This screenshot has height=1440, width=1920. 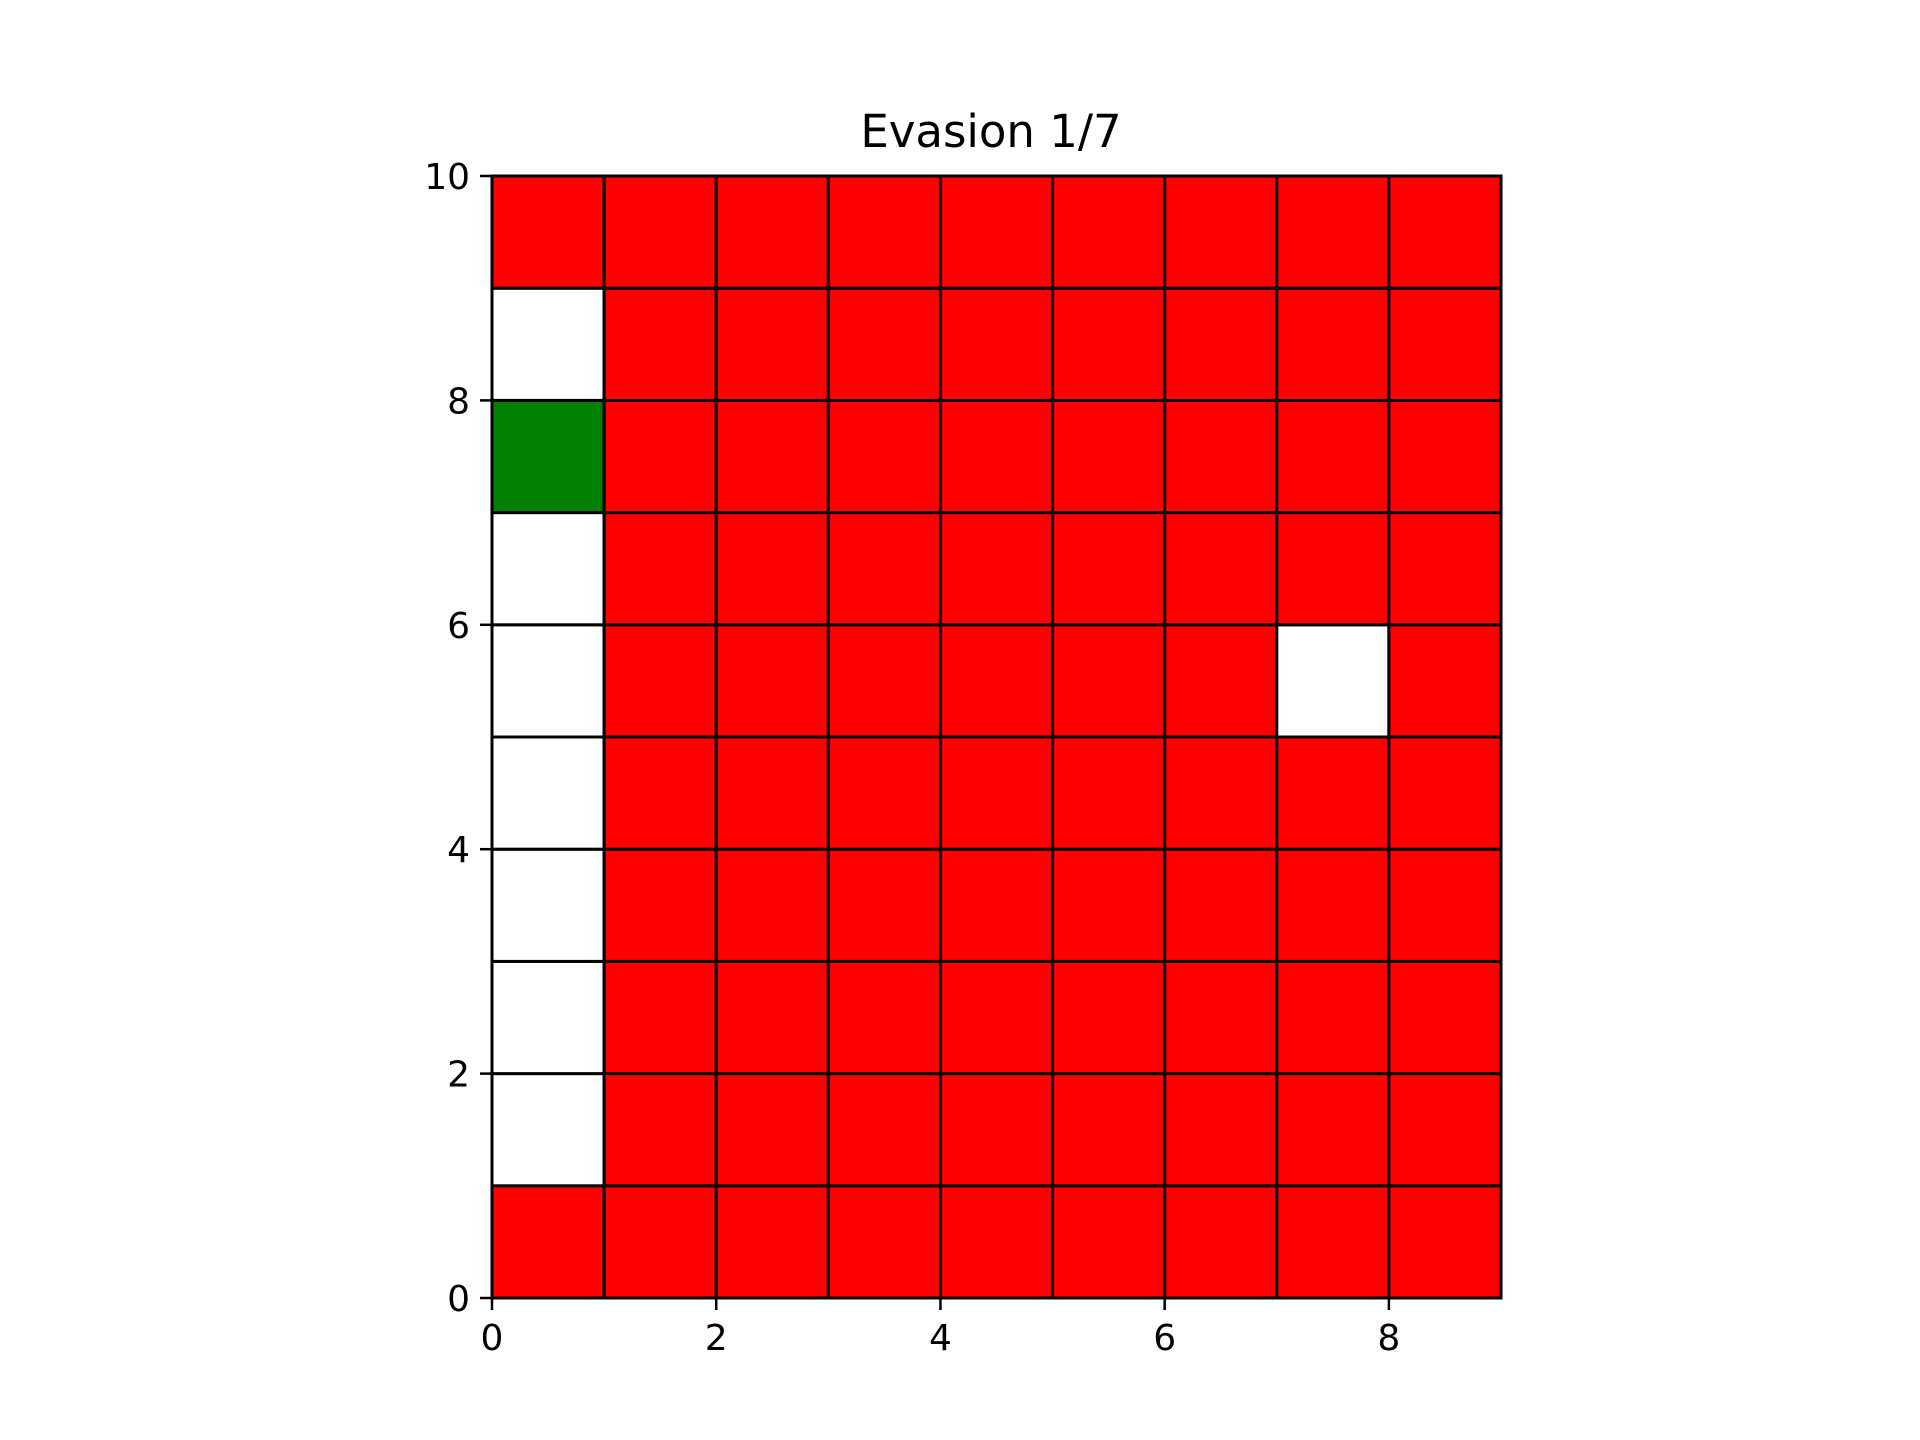 What do you see at coordinates (458, 401) in the screenshot?
I see `y-tick-label: 8` at bounding box center [458, 401].